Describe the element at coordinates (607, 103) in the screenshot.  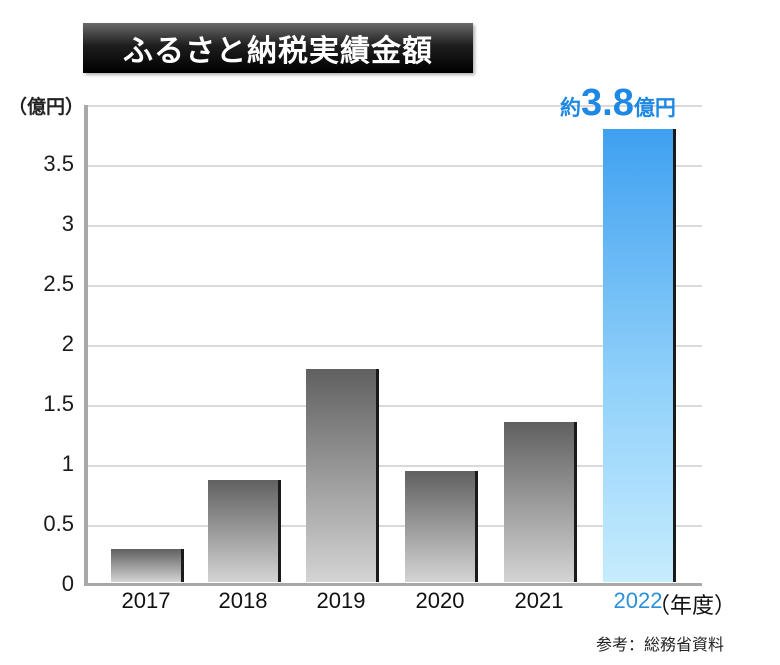
I see `callout-value: 3.8` at that location.